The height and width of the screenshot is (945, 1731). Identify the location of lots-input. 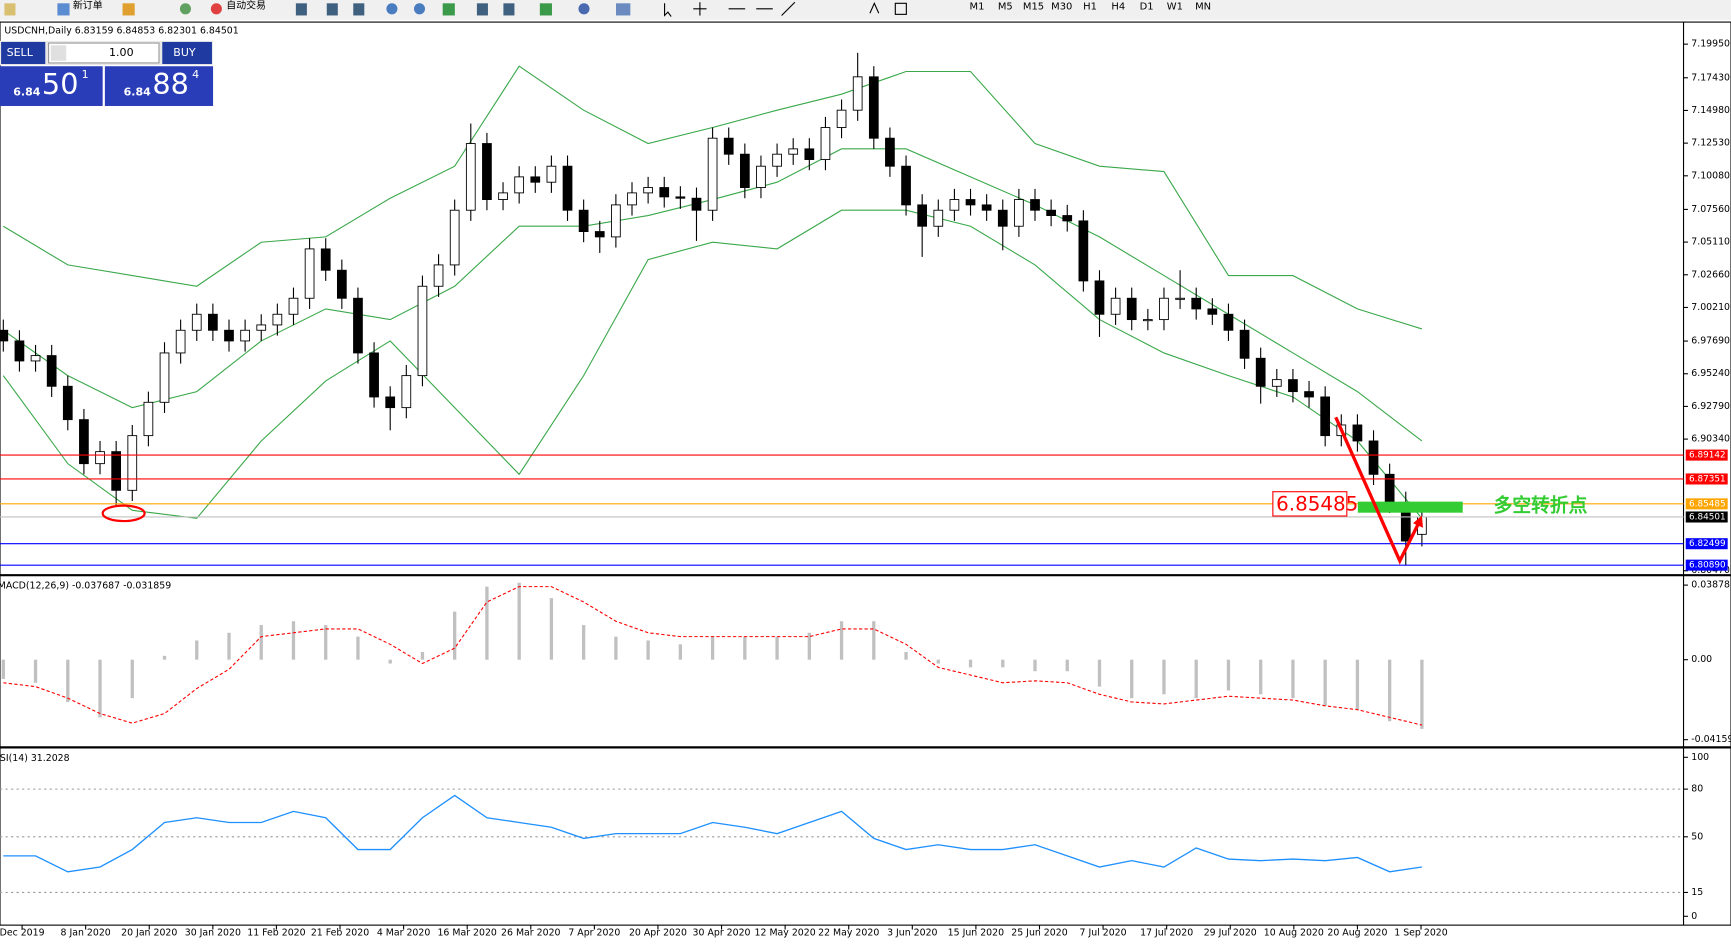
(104, 53).